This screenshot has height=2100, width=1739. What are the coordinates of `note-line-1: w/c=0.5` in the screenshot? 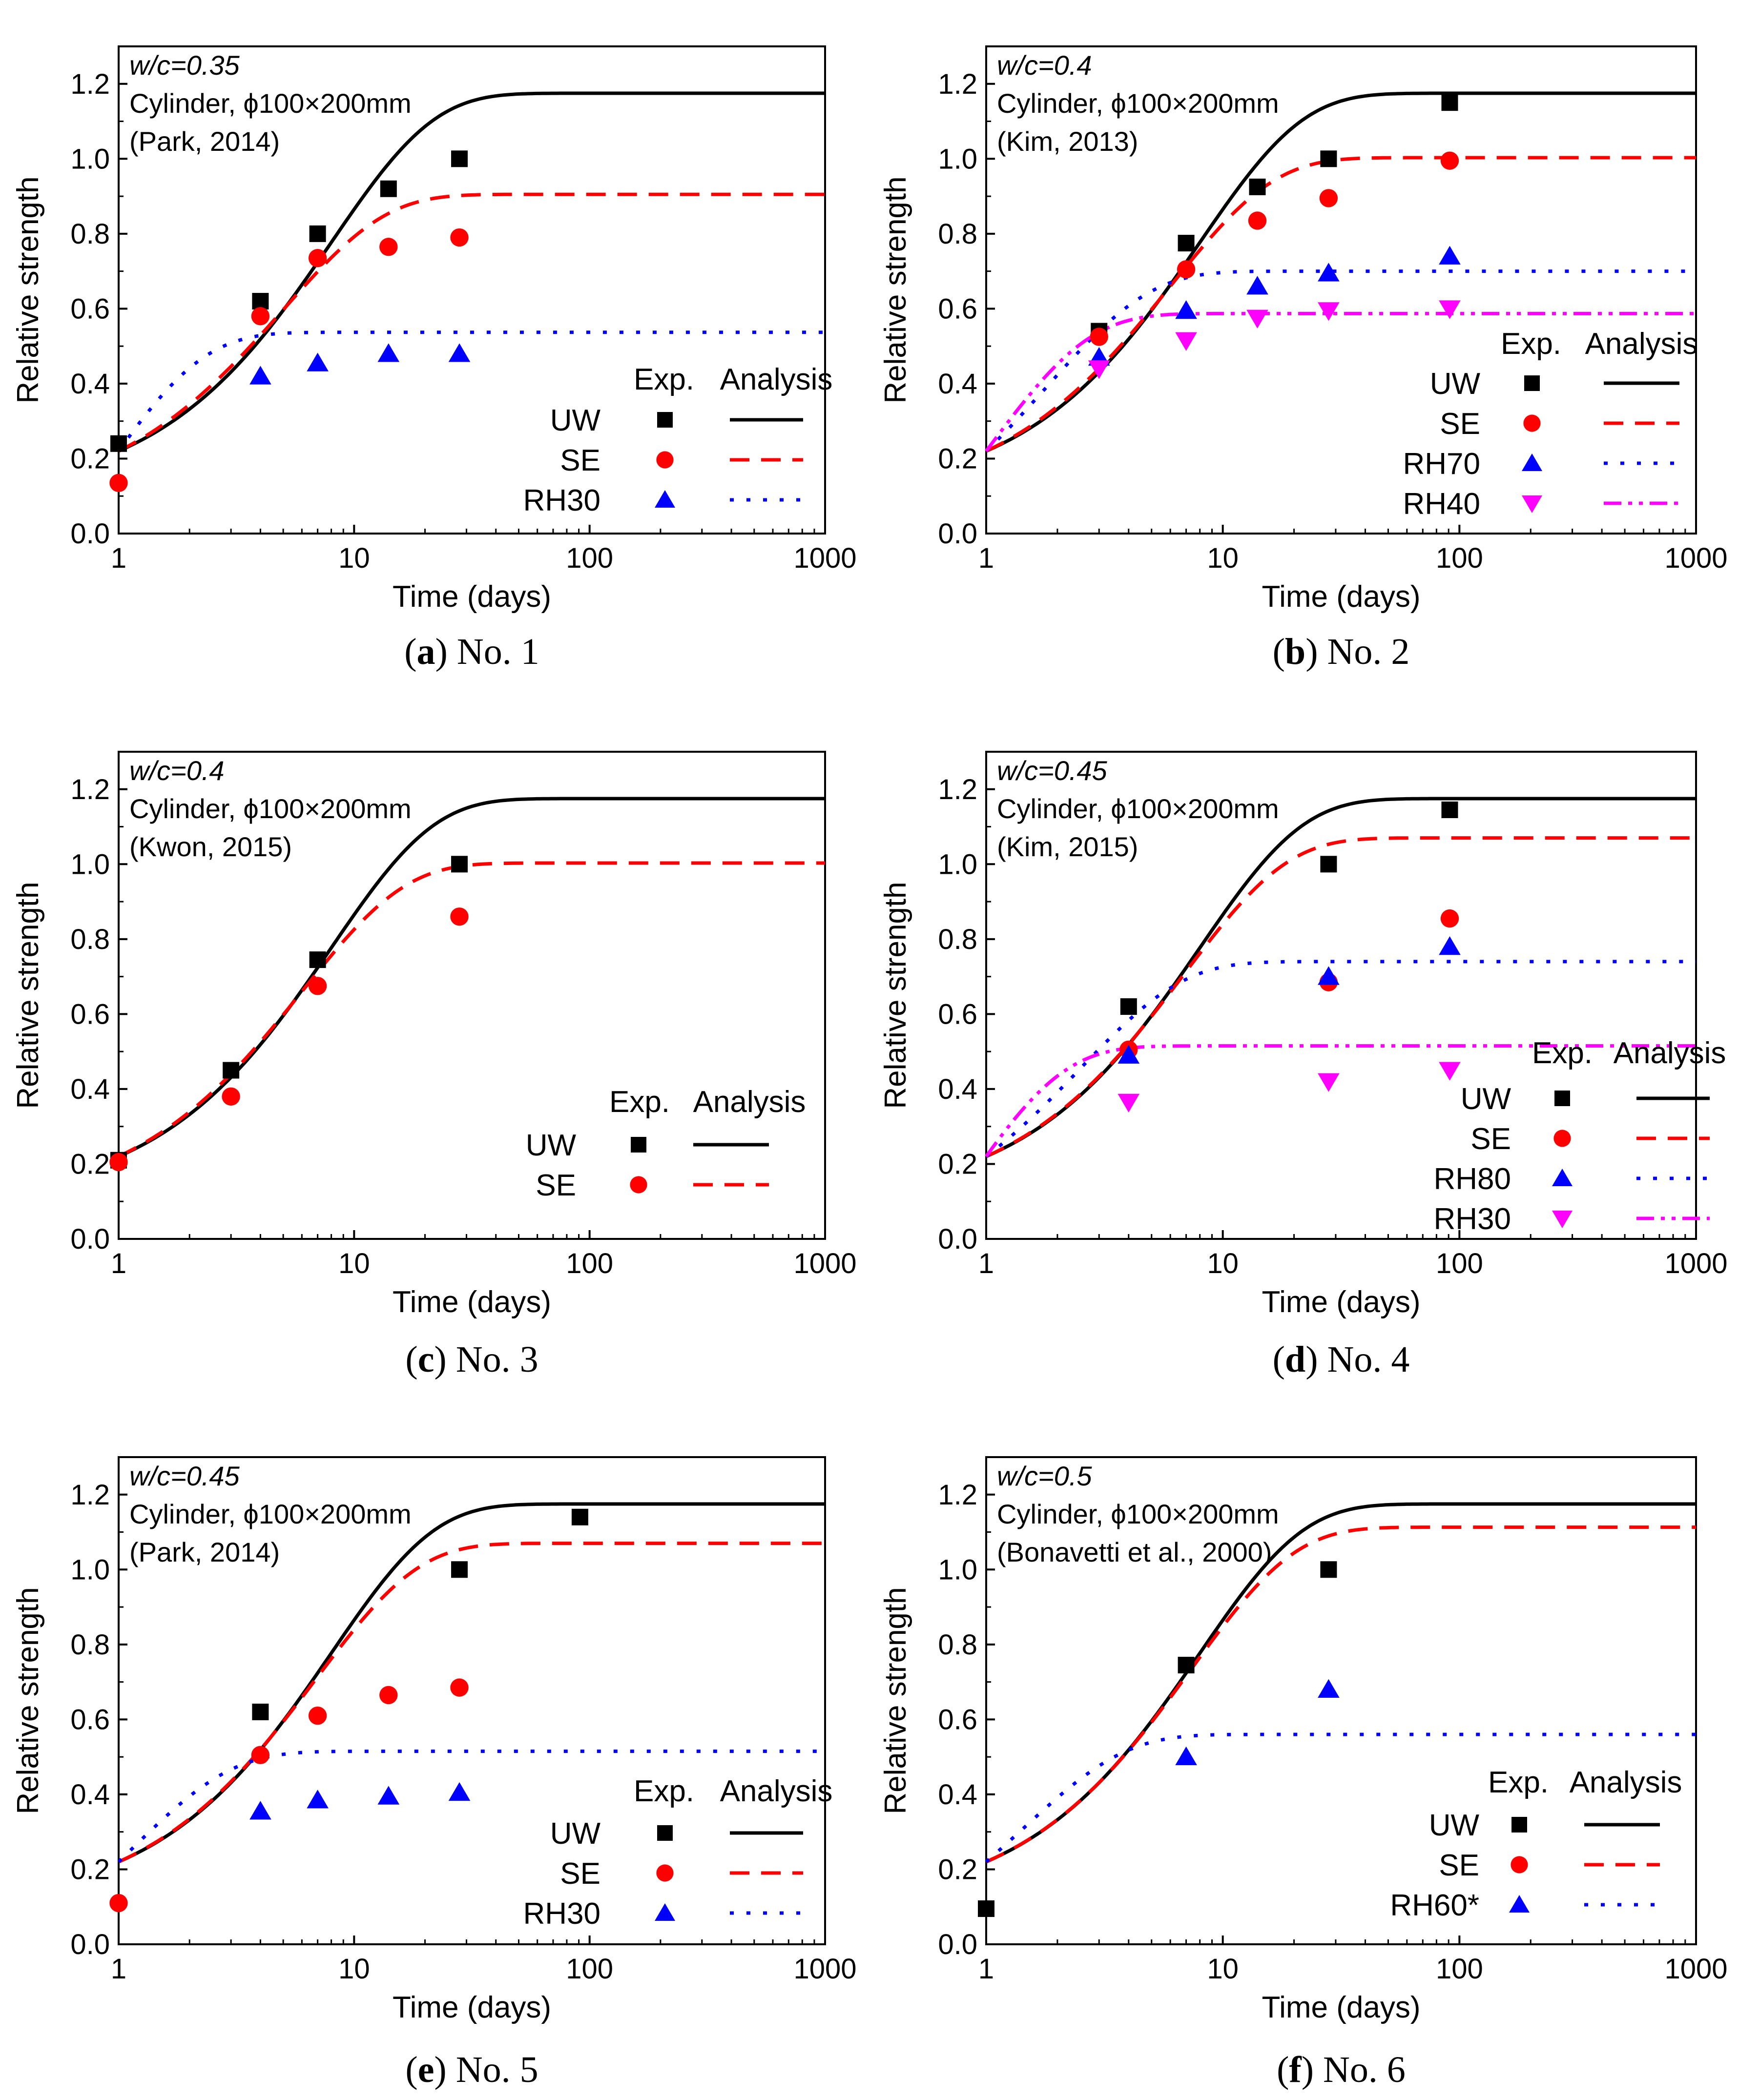 It's located at (1044, 1476).